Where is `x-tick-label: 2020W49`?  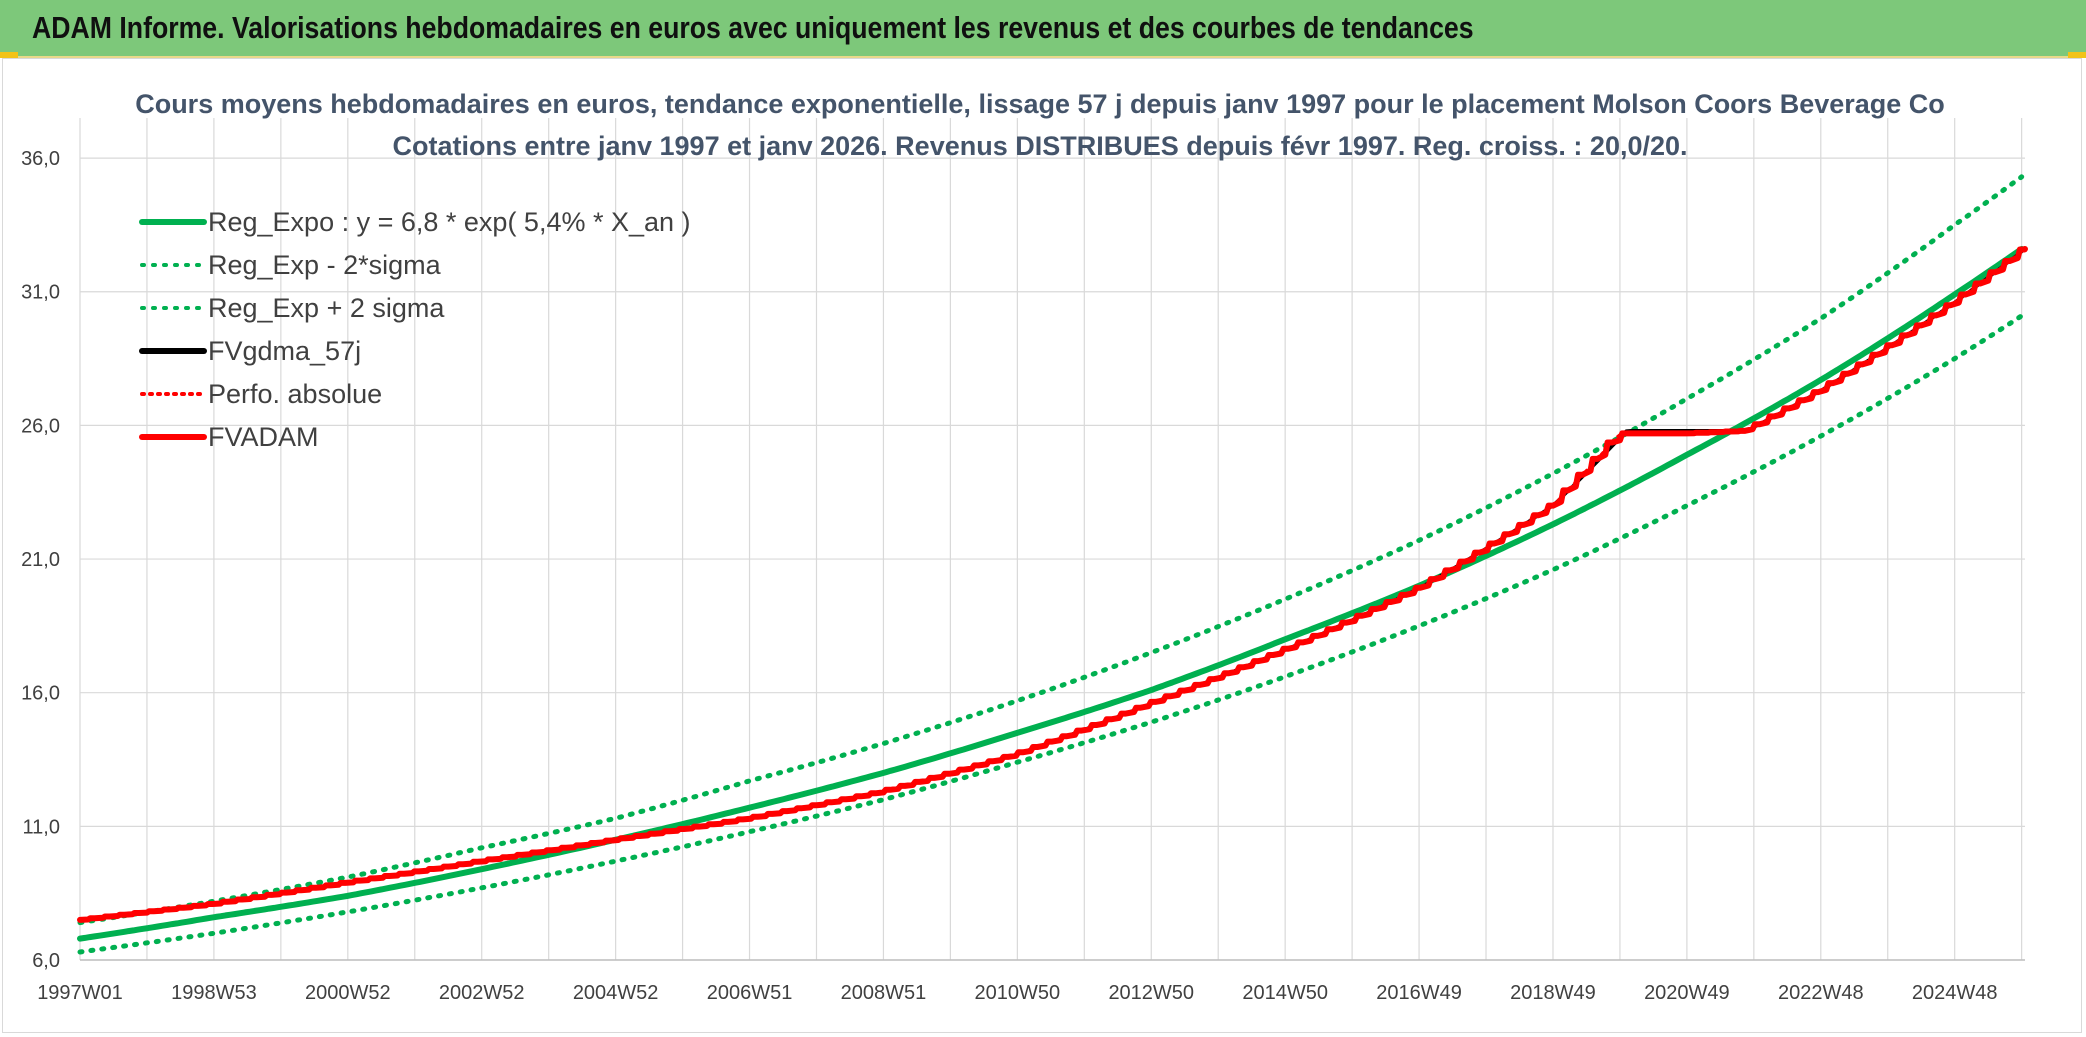 x-tick-label: 2020W49 is located at coordinates (1687, 993).